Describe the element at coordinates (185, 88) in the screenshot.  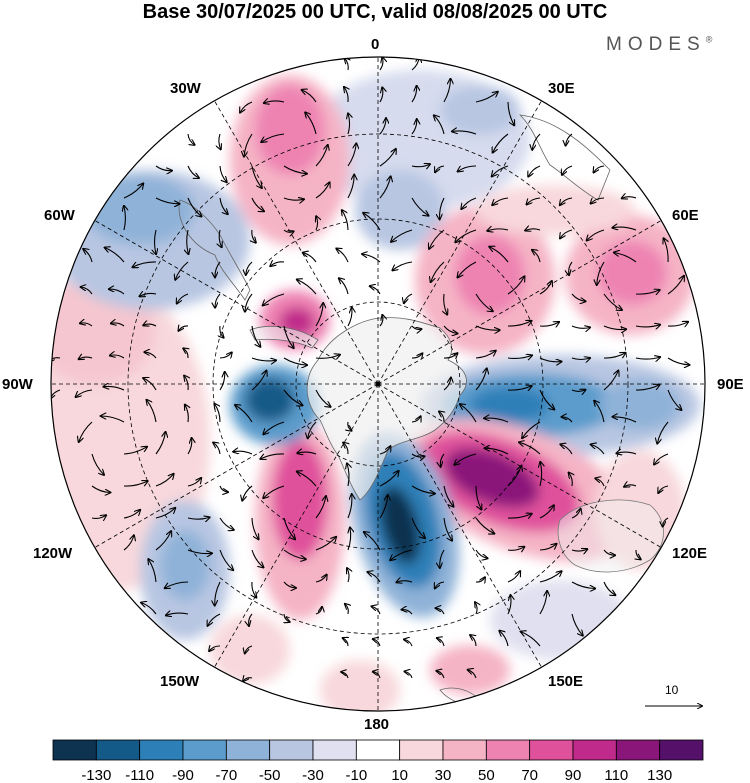
I see `lon-label-30w: 30W` at that location.